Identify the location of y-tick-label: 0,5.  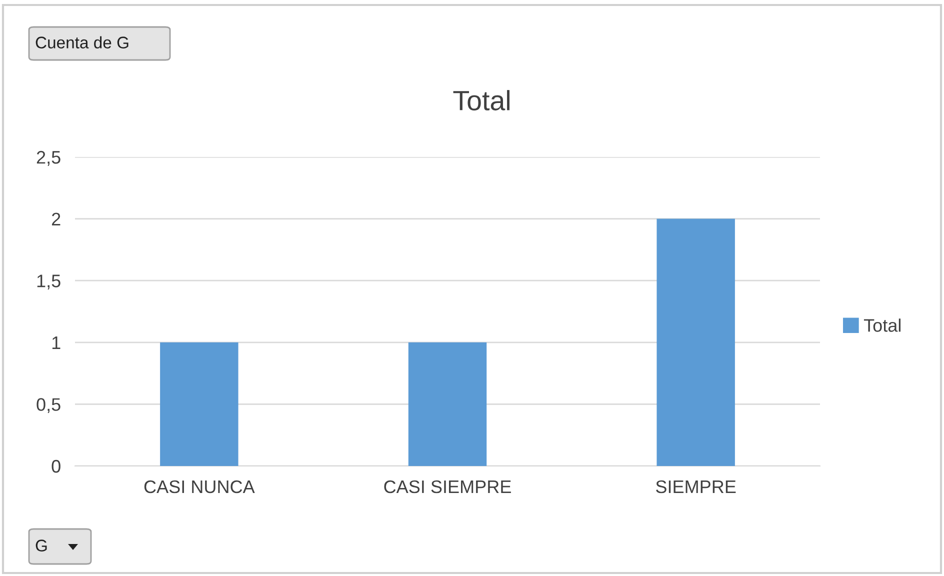
(48, 406).